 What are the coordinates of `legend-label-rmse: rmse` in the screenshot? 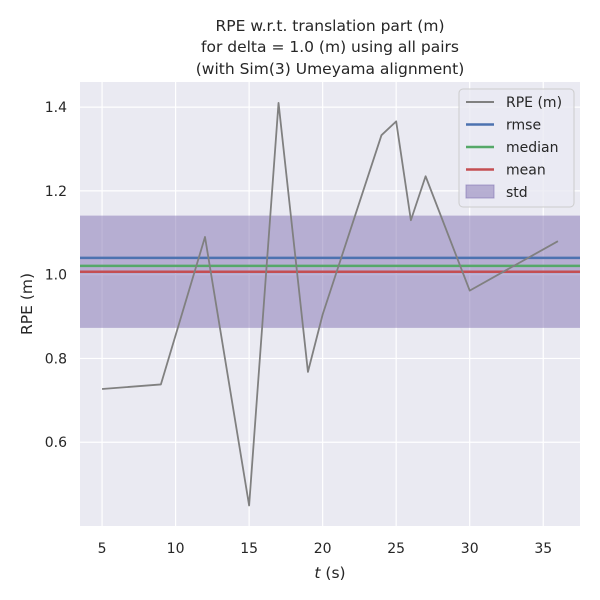 It's located at (523, 126).